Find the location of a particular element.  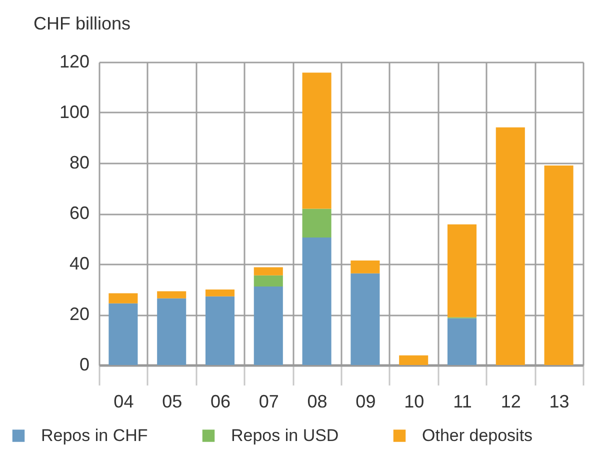

x-tick-label: 05 is located at coordinates (172, 402).